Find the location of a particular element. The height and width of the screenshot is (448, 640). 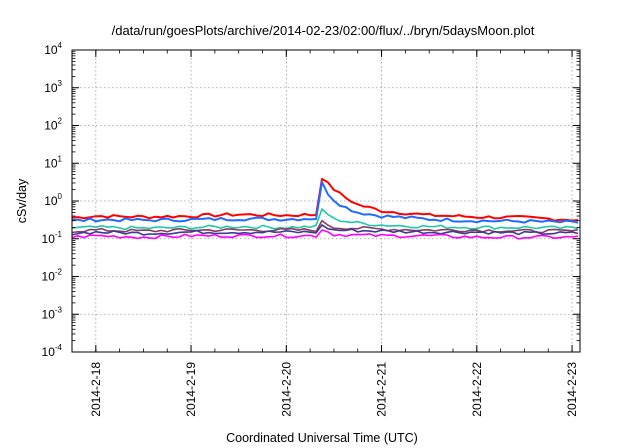

series-layer is located at coordinates (325, 208).